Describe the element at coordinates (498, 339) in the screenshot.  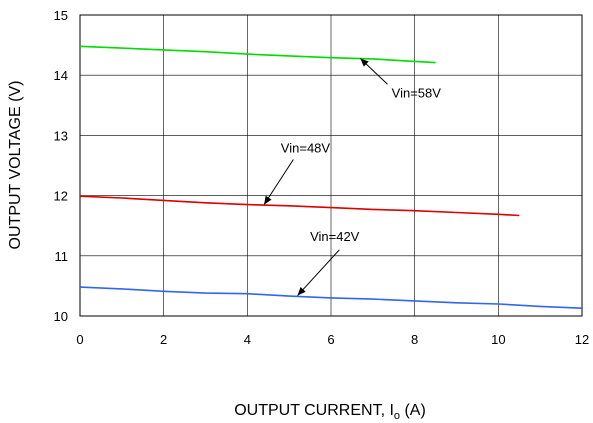
I see `x-tick-label: 10` at that location.